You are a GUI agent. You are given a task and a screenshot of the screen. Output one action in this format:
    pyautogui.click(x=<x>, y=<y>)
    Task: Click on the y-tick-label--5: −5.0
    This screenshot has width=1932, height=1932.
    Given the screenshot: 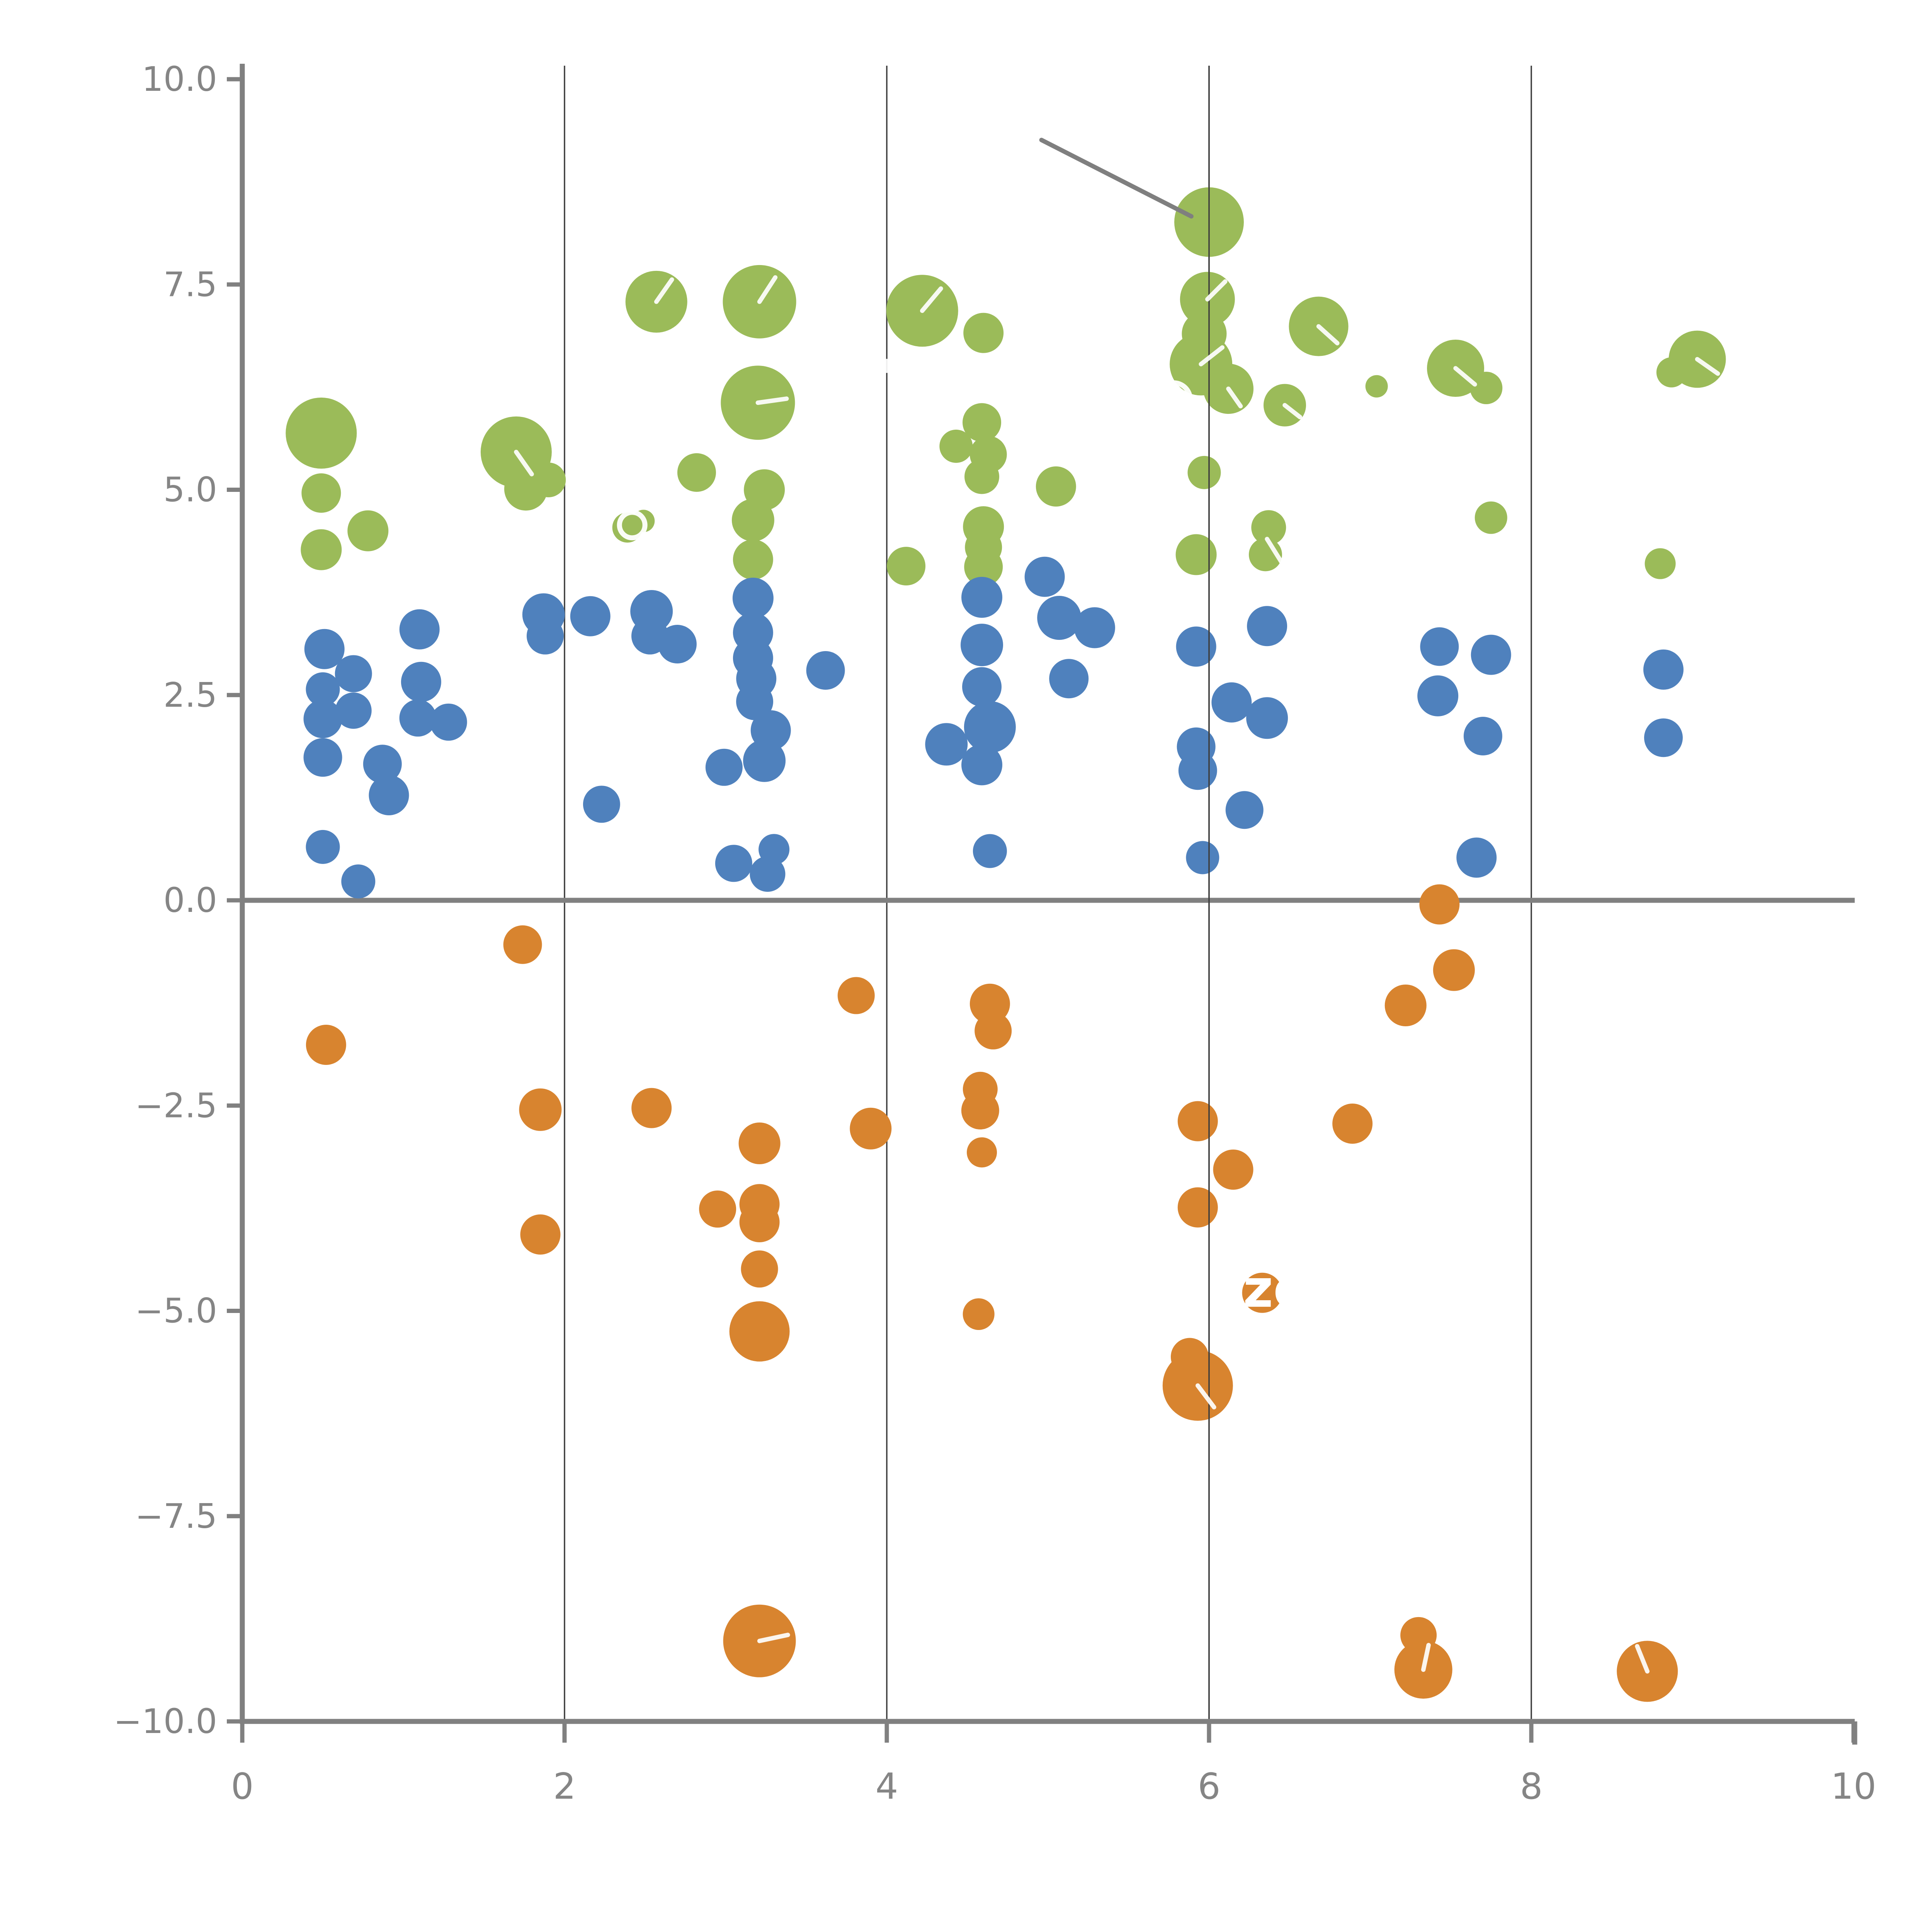 What is the action you would take?
    pyautogui.click(x=176, y=1311)
    